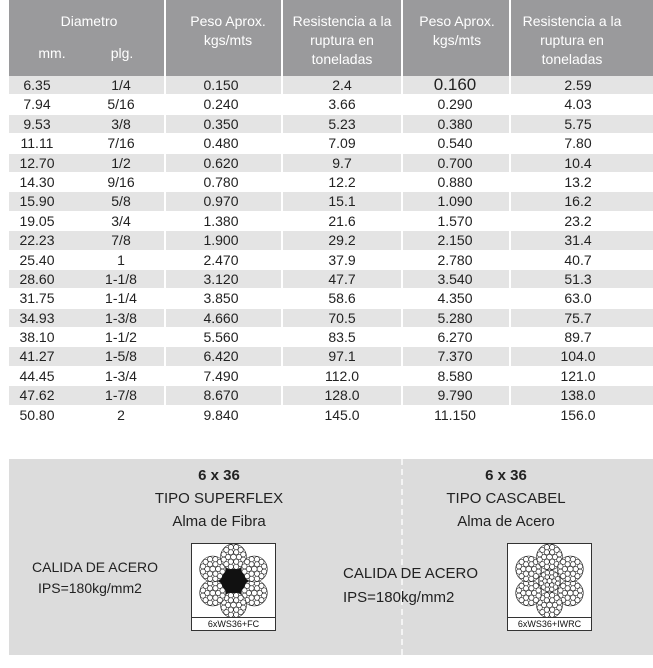  Describe the element at coordinates (331, 396) in the screenshot. I see `table-row: 47.62 1-7/8 8.670 128.0 9.790 138.0` at that location.